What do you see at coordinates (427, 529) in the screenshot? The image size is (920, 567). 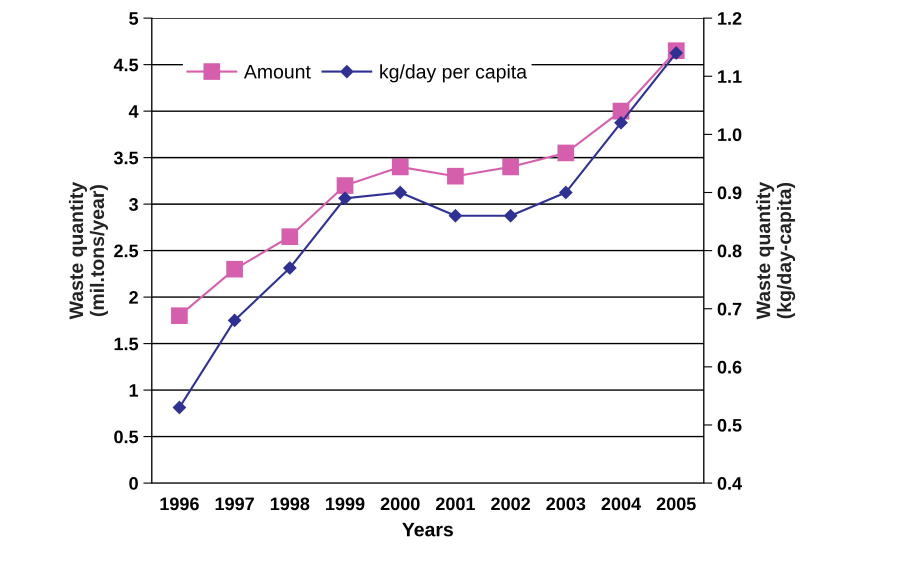 I see `x-axis-title: Years` at bounding box center [427, 529].